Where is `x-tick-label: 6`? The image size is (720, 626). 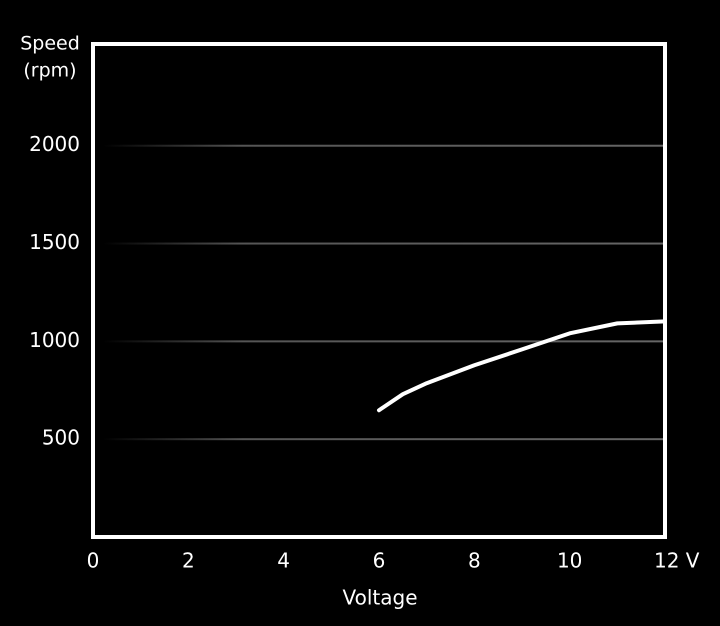 x-tick-label: 6 is located at coordinates (379, 561).